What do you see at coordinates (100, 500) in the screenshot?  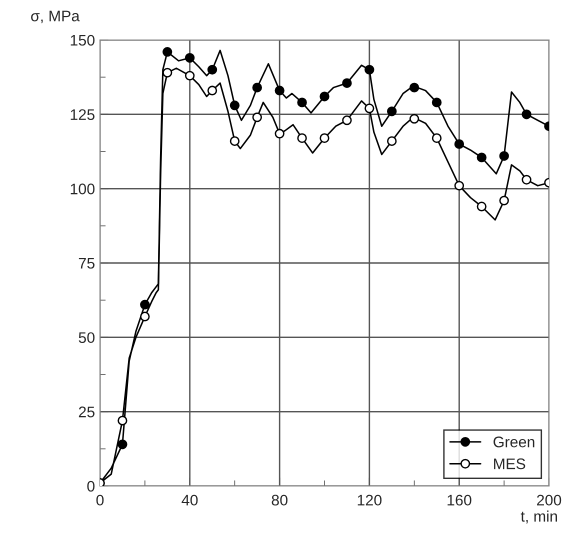 I see `x-tick-label: 0` at bounding box center [100, 500].